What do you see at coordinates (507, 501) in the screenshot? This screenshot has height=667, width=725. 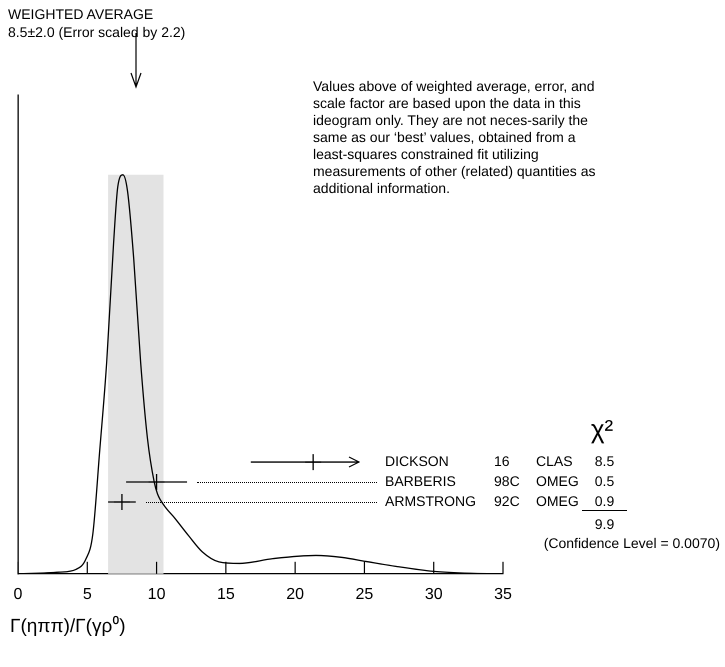 I see `annotation: 92C` at bounding box center [507, 501].